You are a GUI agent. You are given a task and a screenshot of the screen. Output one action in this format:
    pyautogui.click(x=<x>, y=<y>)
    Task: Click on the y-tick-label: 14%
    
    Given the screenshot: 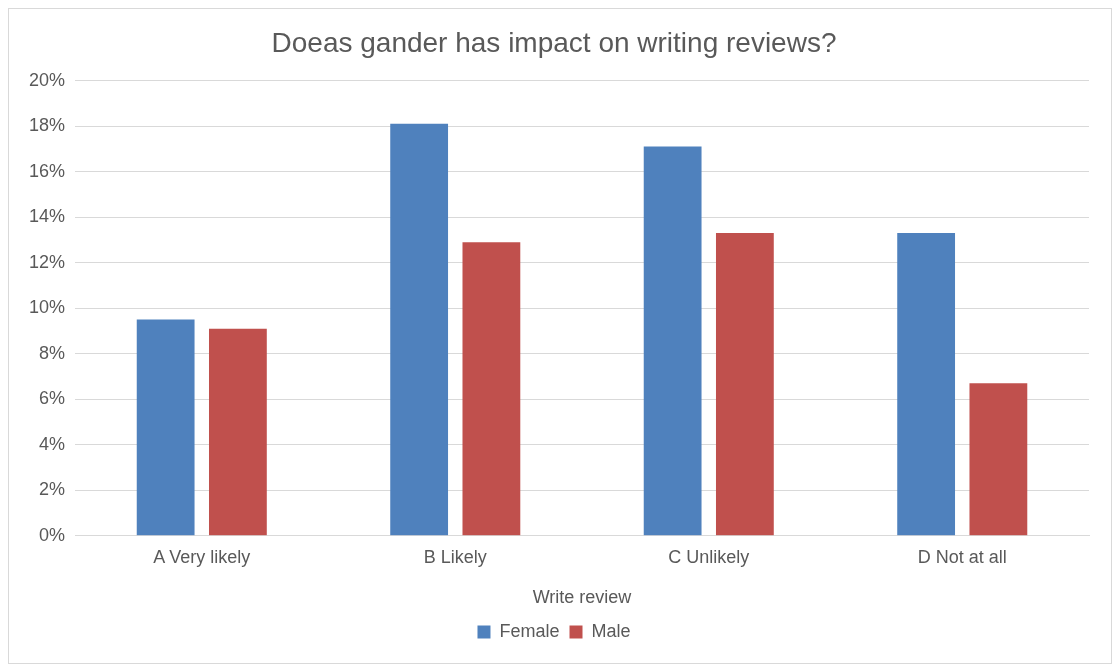 What is the action you would take?
    pyautogui.click(x=47, y=216)
    